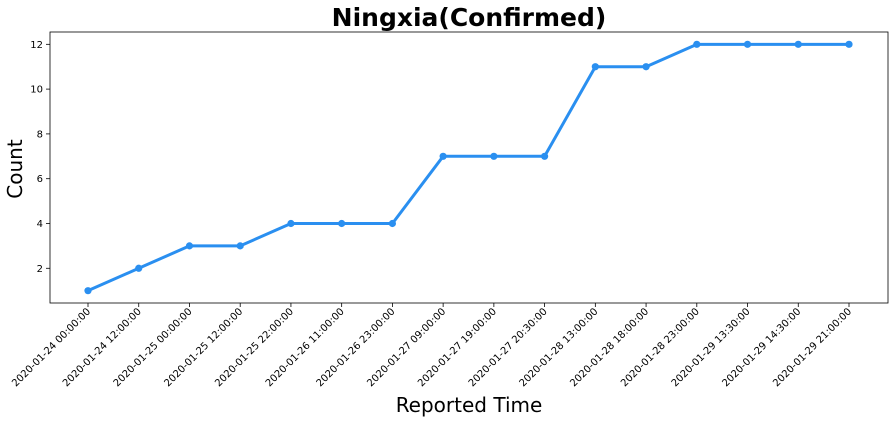 This screenshot has width=896, height=422. Describe the element at coordinates (469, 17) in the screenshot. I see `chart-title: Ningxia(Confirmed)` at that location.